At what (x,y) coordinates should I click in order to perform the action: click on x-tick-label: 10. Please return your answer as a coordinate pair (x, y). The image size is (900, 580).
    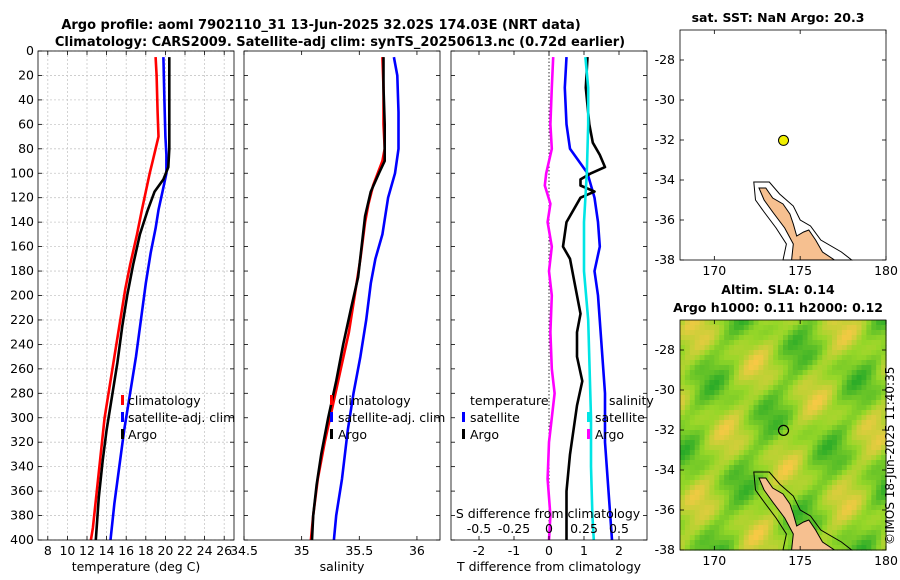
    Looking at the image, I should click on (67, 550).